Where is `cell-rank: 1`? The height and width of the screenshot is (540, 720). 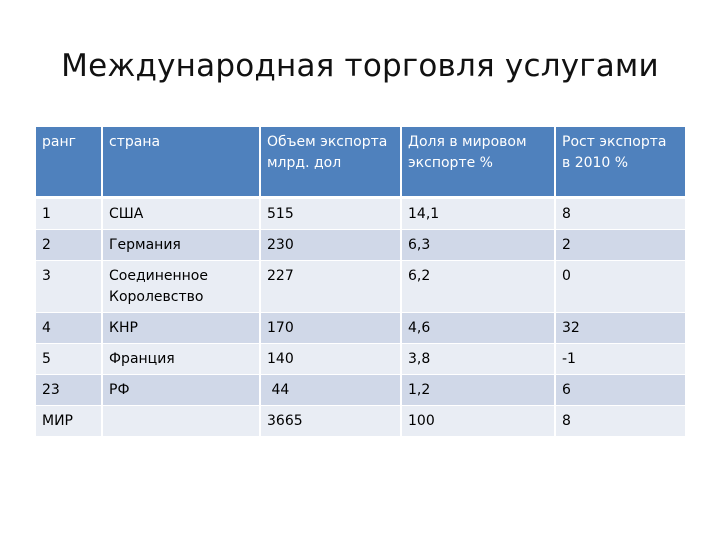 cell-rank: 1 is located at coordinates (69, 213).